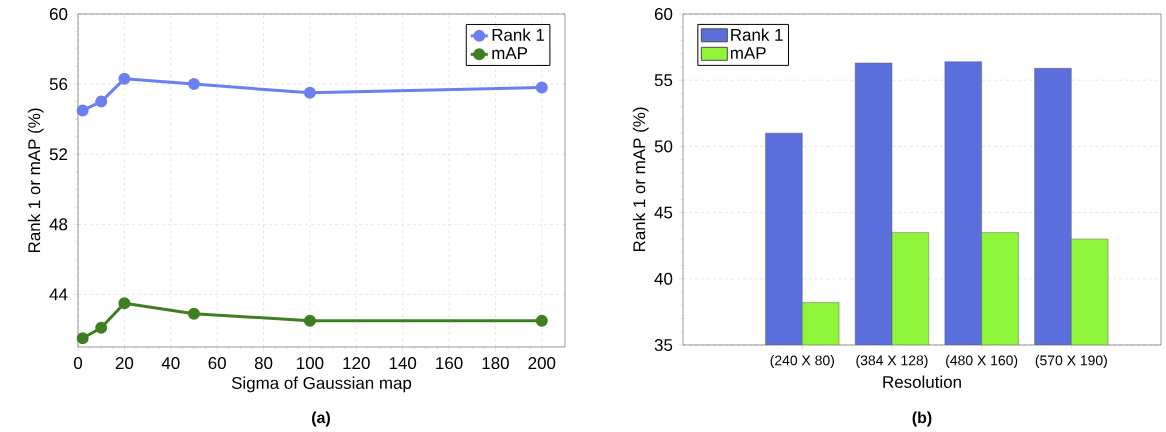 The height and width of the screenshot is (432, 1166). Describe the element at coordinates (321, 419) in the screenshot. I see `text: (a)` at that location.